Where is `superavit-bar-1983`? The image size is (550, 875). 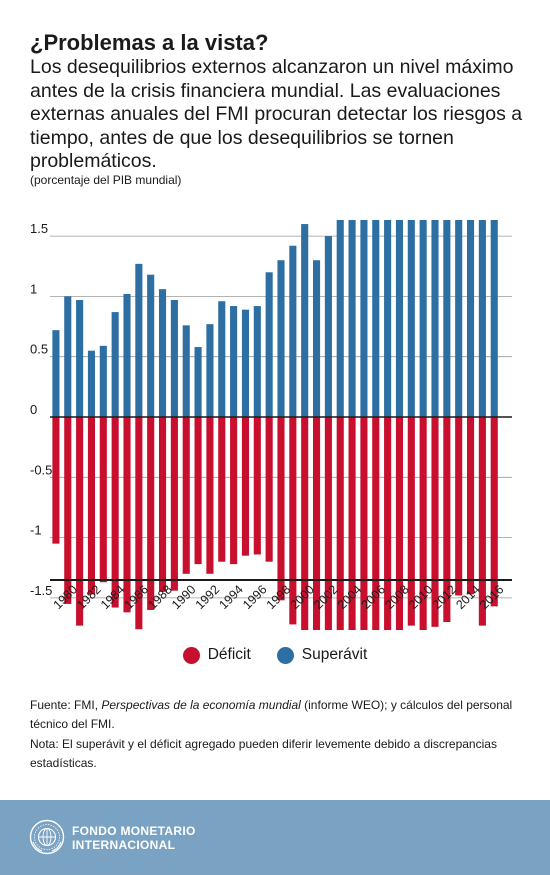
superavit-bar-1983 is located at coordinates (103, 381).